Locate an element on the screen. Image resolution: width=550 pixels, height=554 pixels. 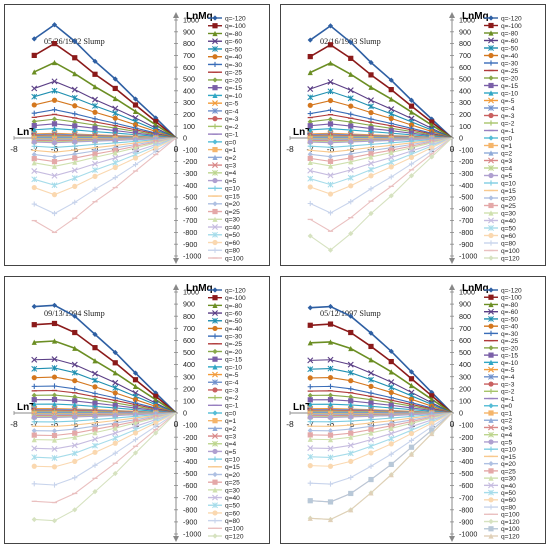
legend-label: q=1 is located at coordinates (507, 146).